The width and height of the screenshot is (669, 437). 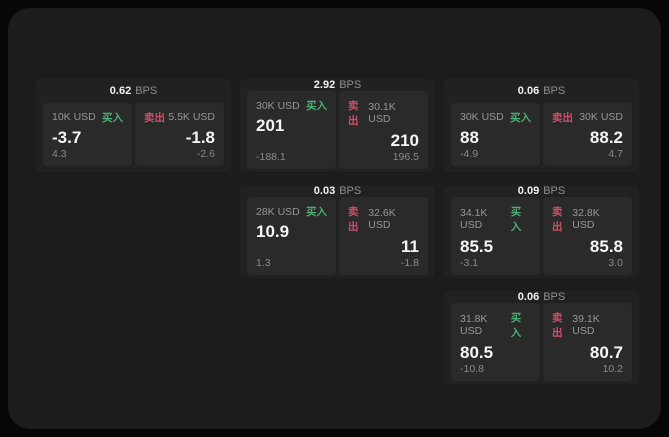 I want to click on buy-panel: 10K USD 买入 -3.7 4.3, so click(x=87, y=134).